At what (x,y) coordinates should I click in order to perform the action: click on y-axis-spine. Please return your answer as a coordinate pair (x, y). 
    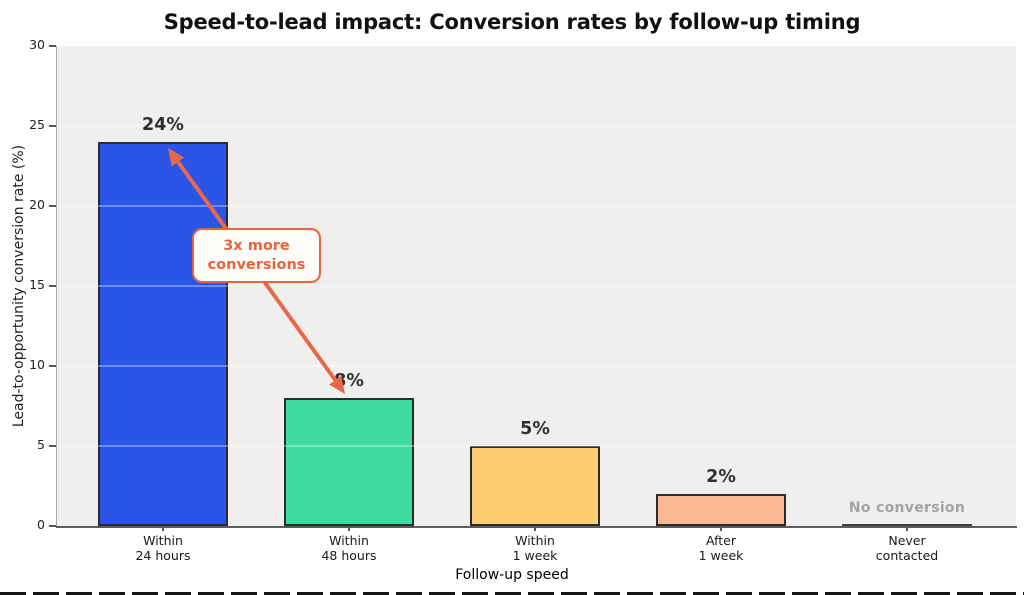
    Looking at the image, I should click on (56, 286).